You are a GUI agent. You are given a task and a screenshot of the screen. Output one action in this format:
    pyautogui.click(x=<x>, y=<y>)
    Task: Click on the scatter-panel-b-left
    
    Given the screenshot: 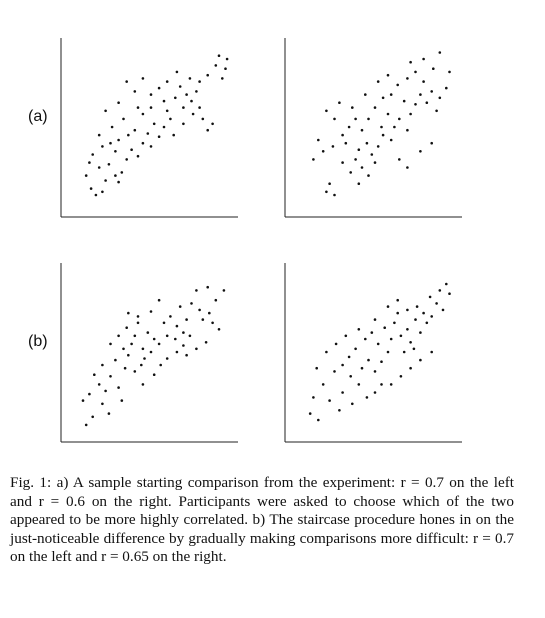 What is the action you would take?
    pyautogui.click(x=149, y=353)
    